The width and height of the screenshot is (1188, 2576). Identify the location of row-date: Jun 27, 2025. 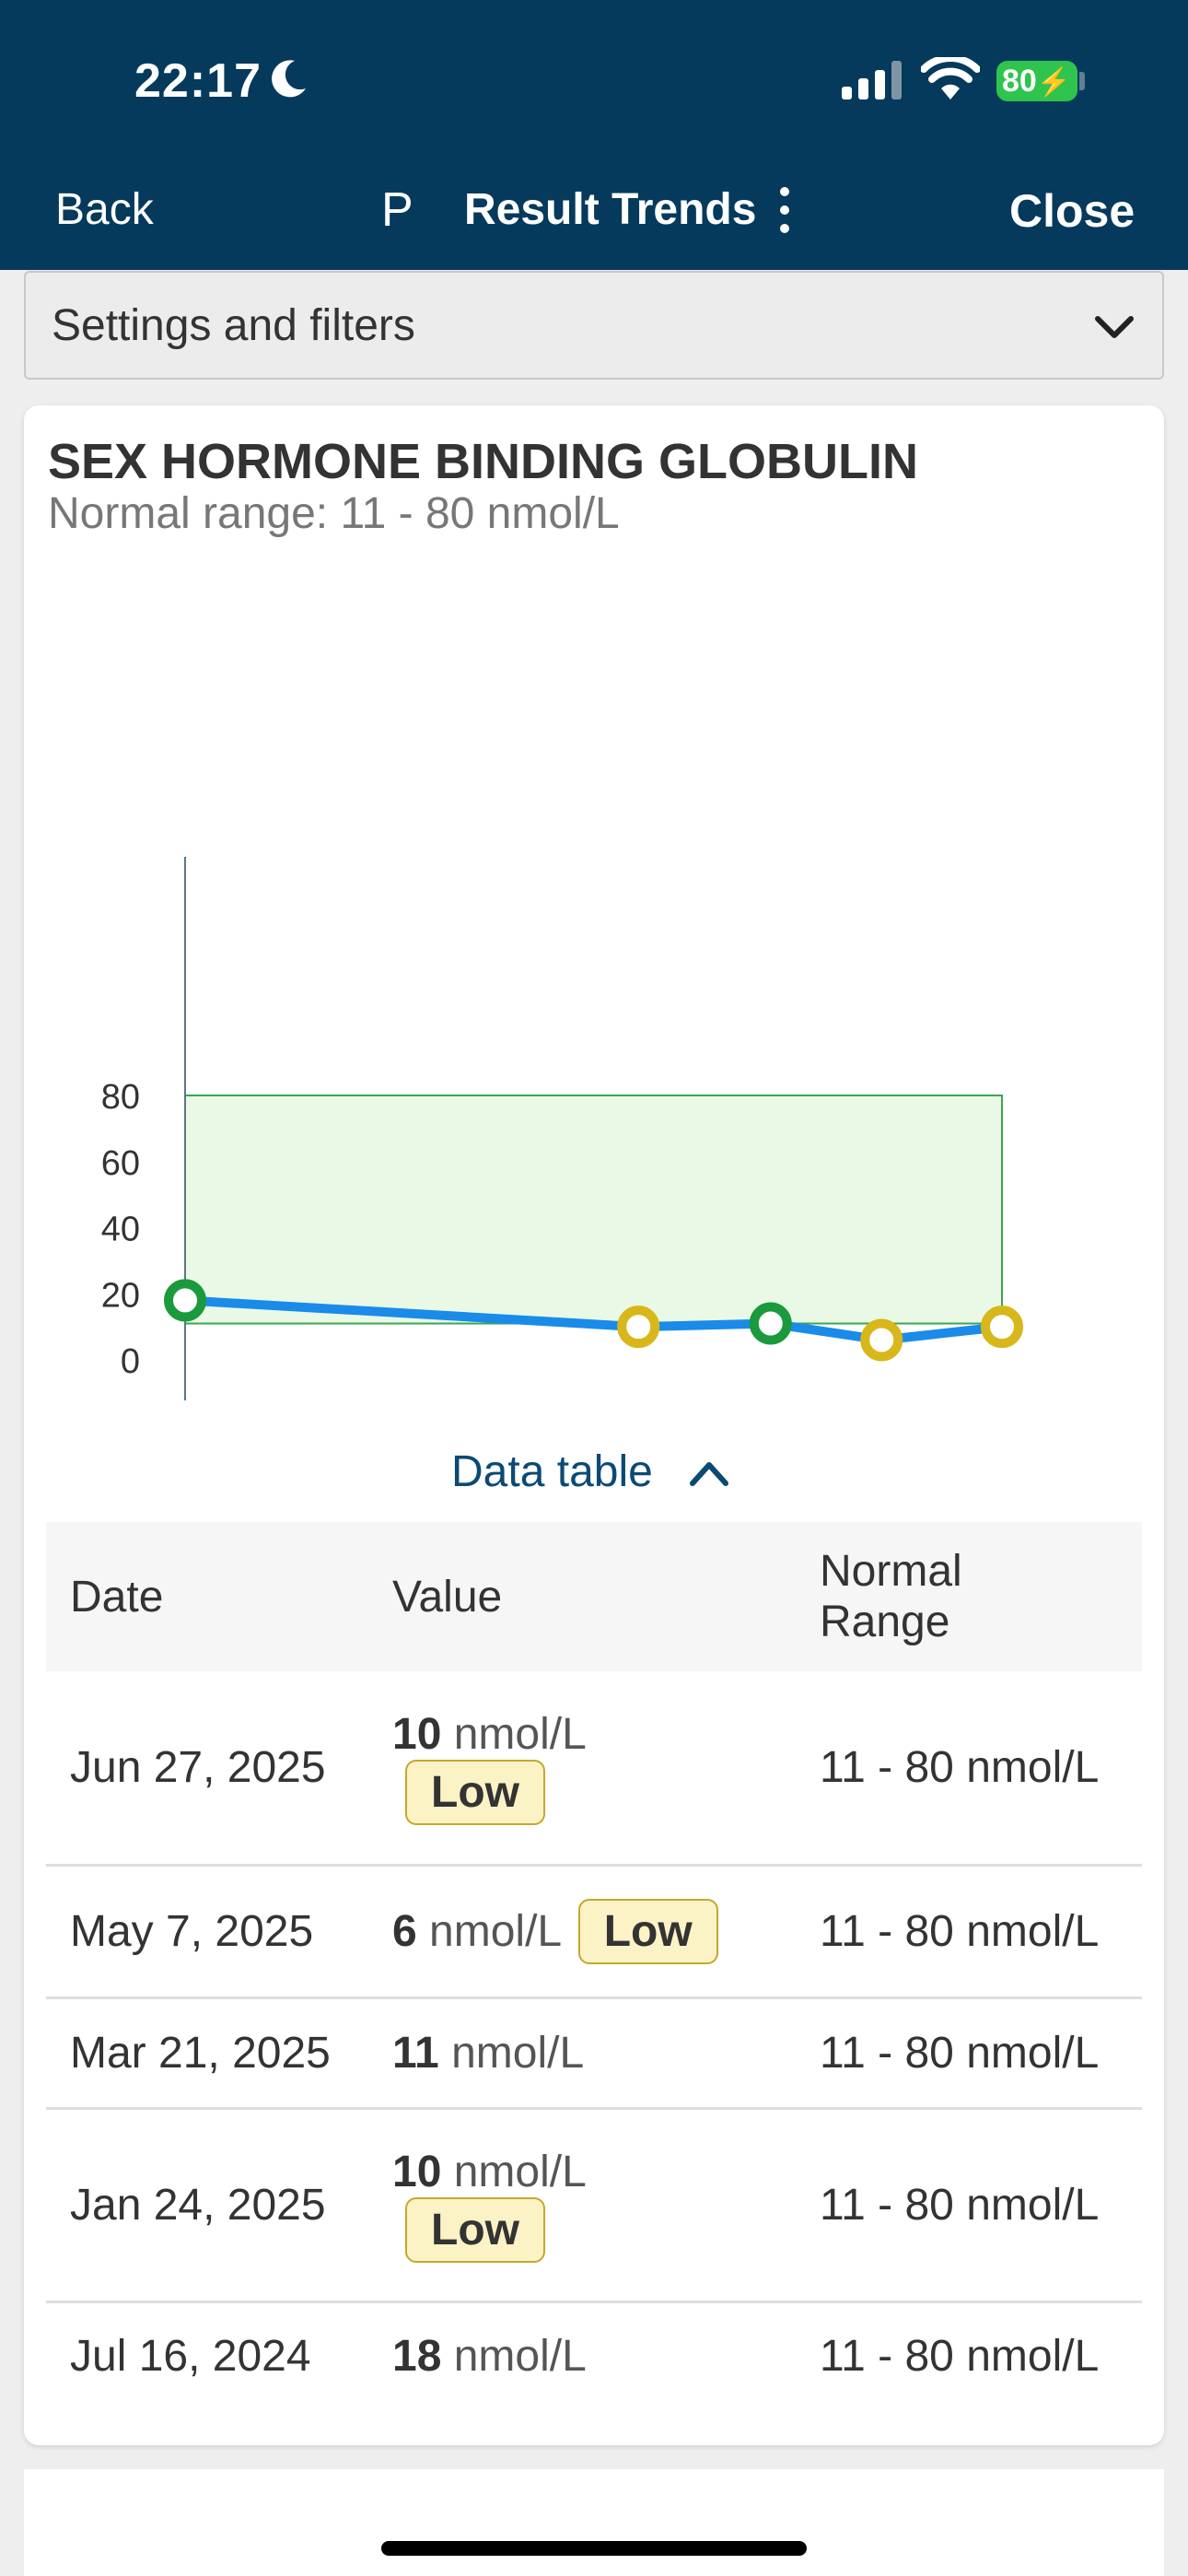
(207, 1769).